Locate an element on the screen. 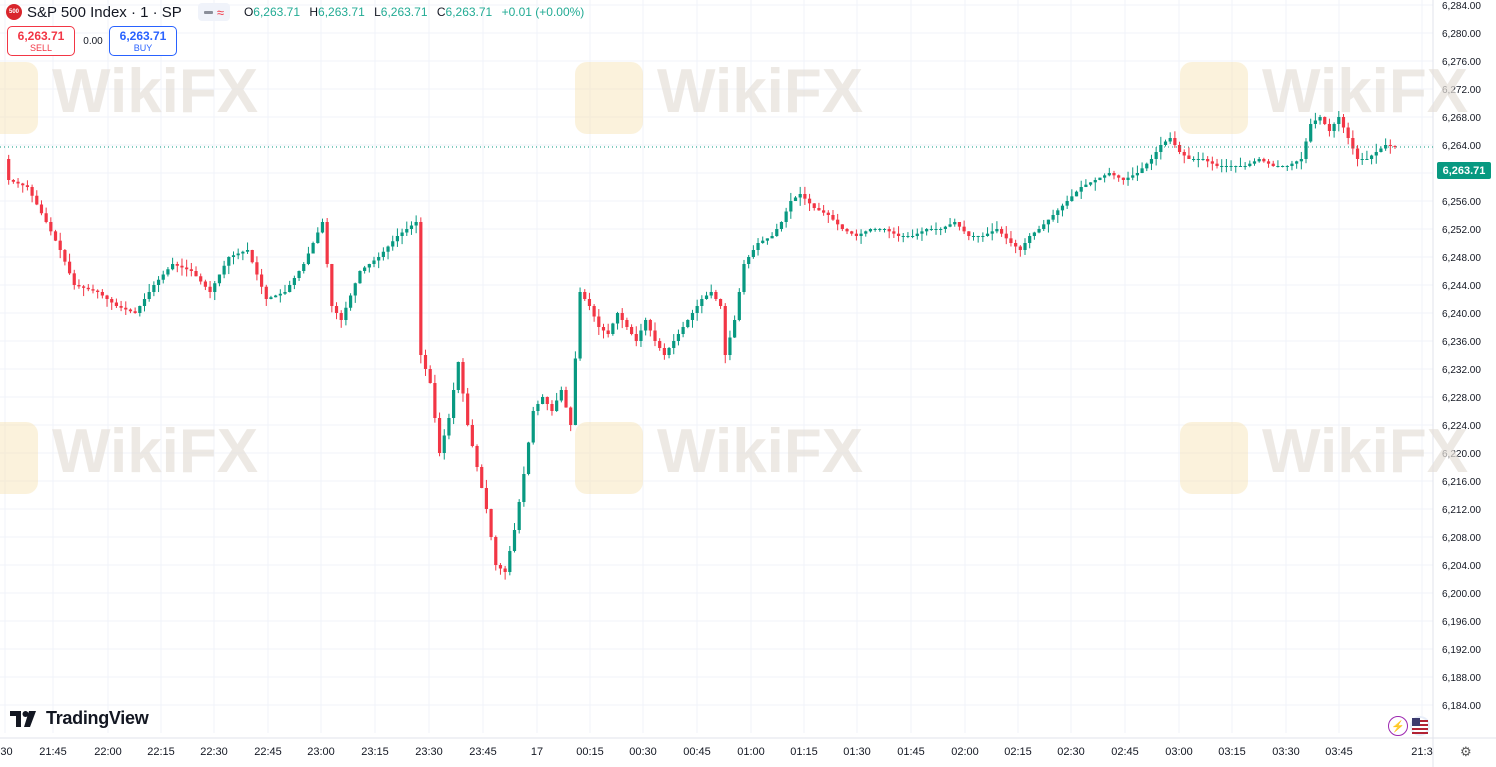  settings-icon: ⚙ is located at coordinates (1466, 751).